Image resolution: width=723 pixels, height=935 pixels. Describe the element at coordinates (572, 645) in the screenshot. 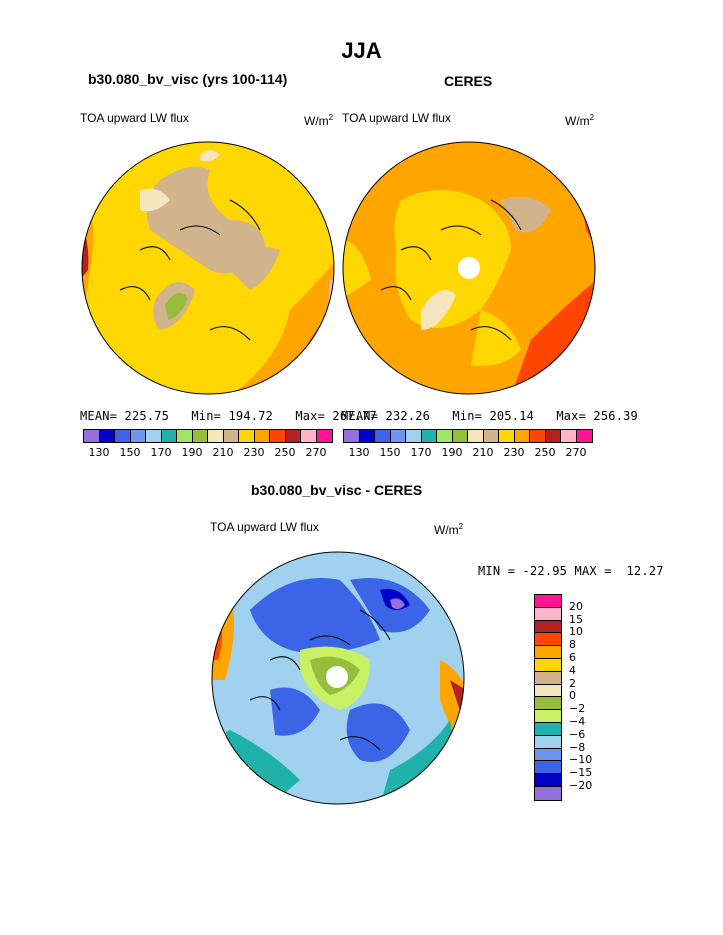

I see `colorbar-tick-label: 8` at that location.